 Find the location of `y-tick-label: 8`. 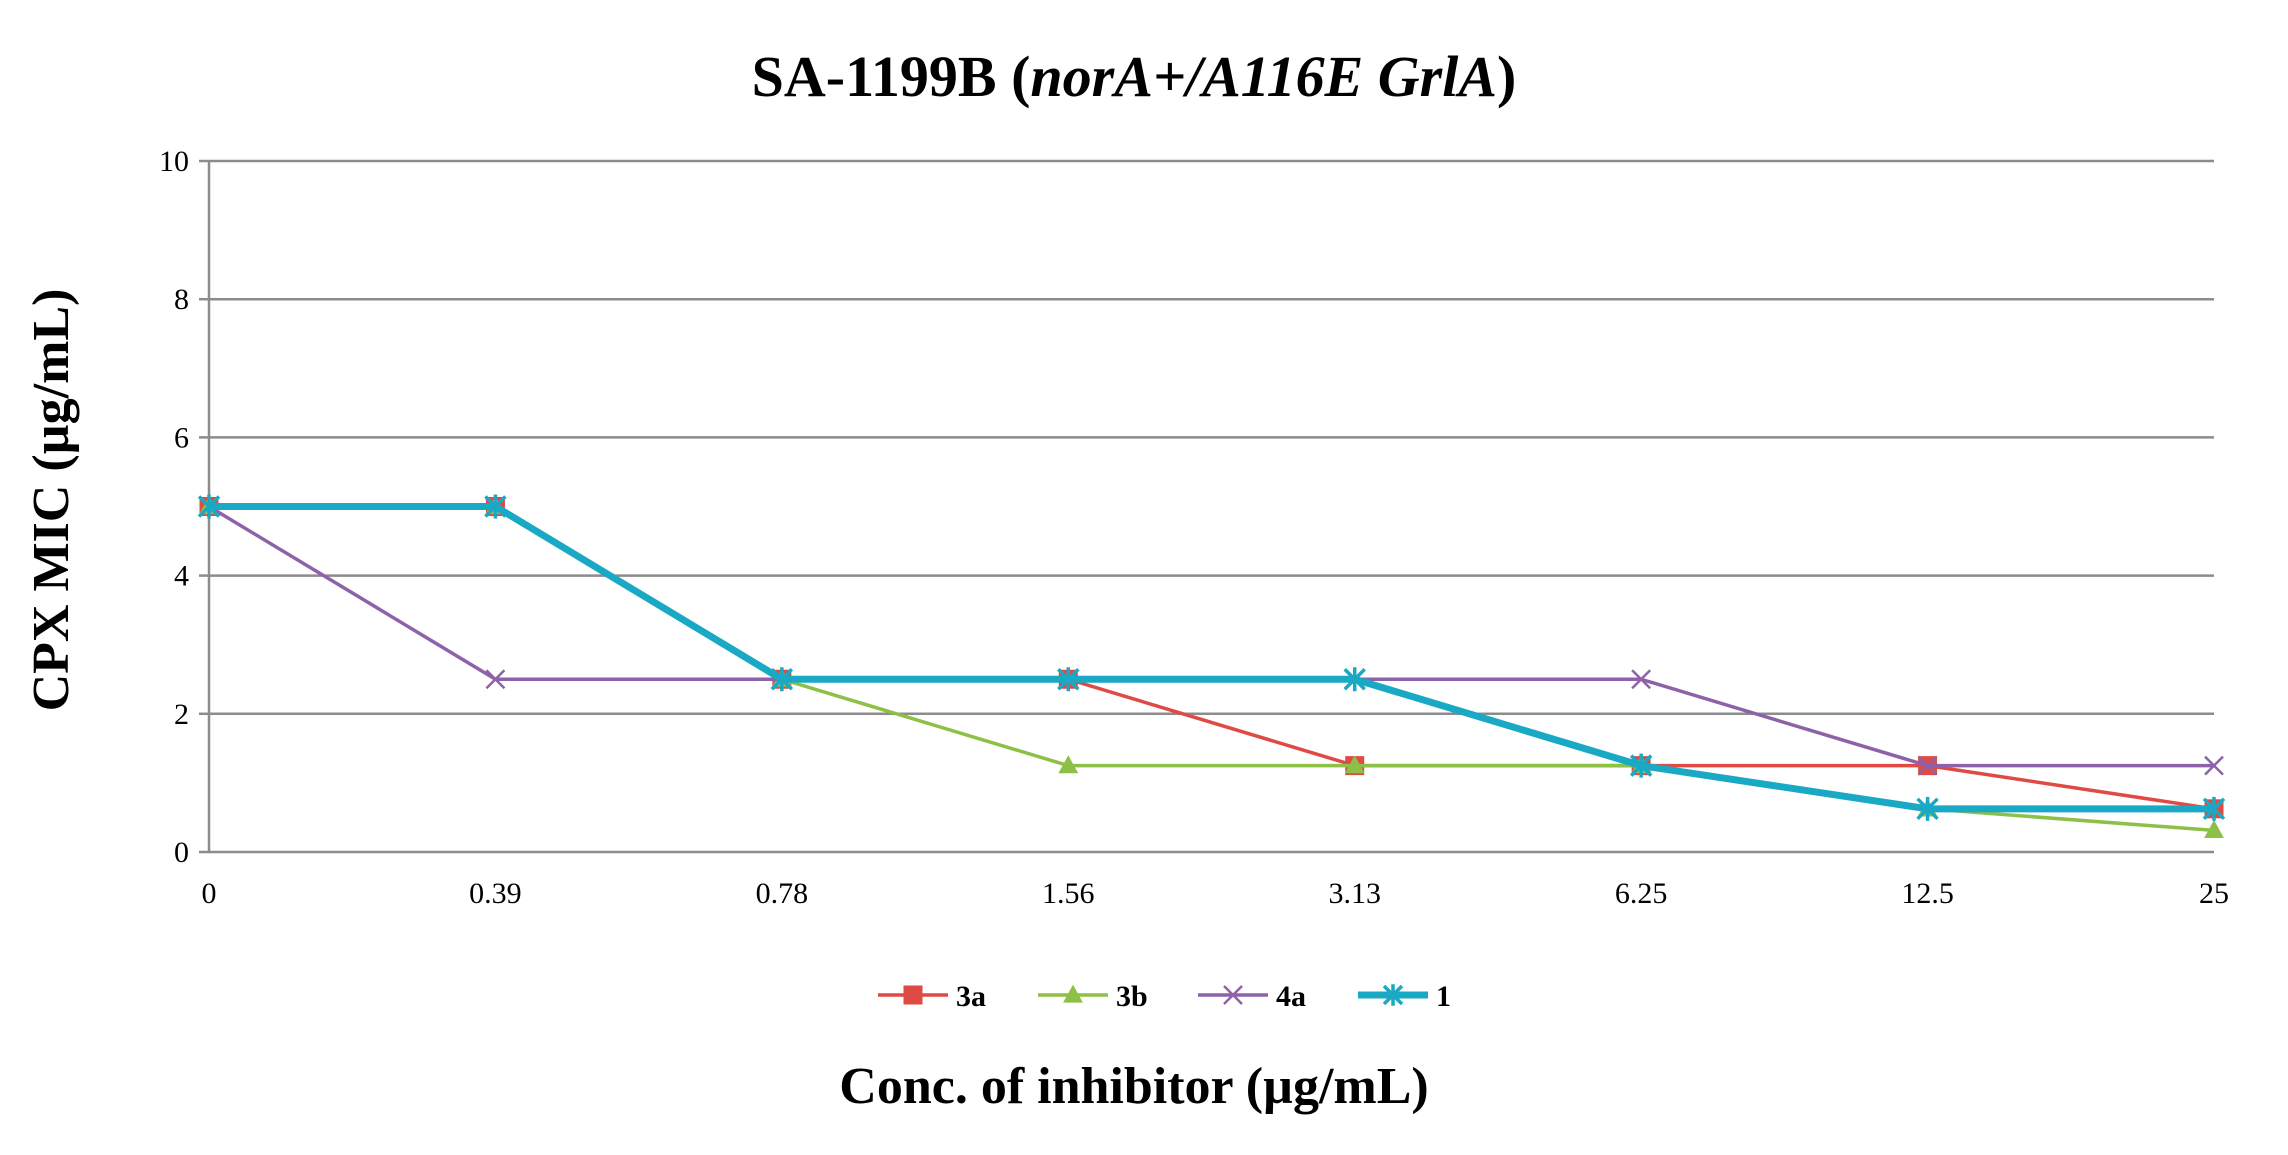

y-tick-label: 8 is located at coordinates (181, 299).